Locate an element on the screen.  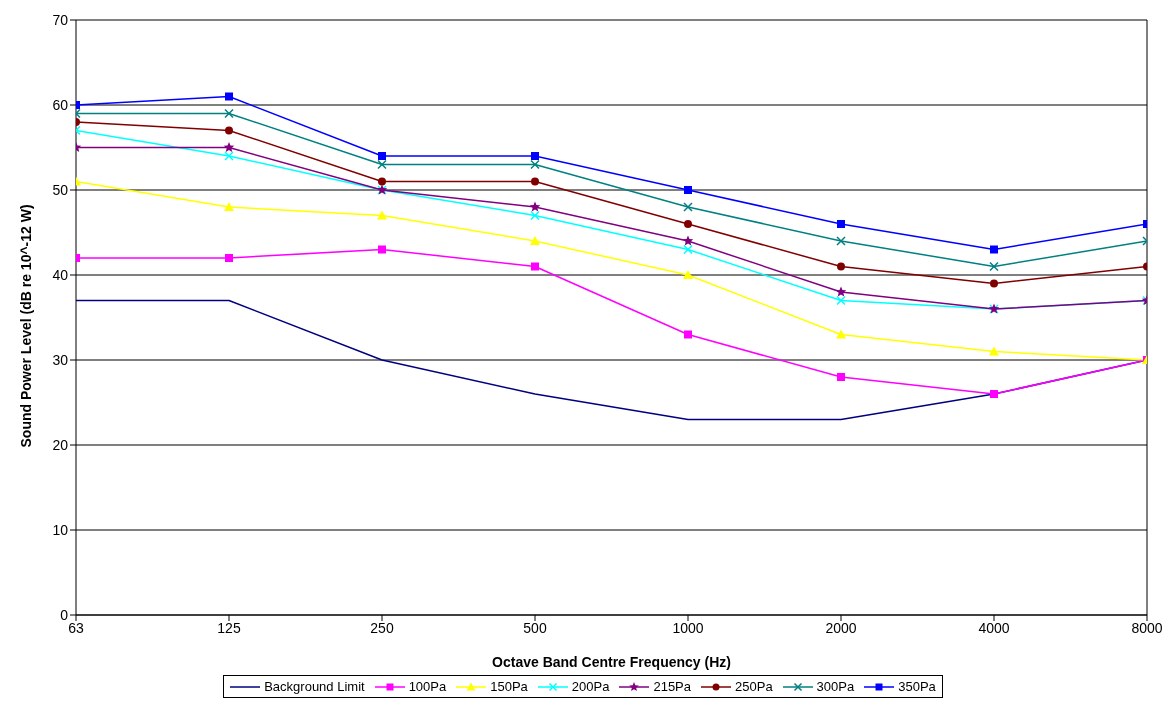
y-axis-title: Sound Power Level (dB re 10^-12 W) is located at coordinates (25, 326).